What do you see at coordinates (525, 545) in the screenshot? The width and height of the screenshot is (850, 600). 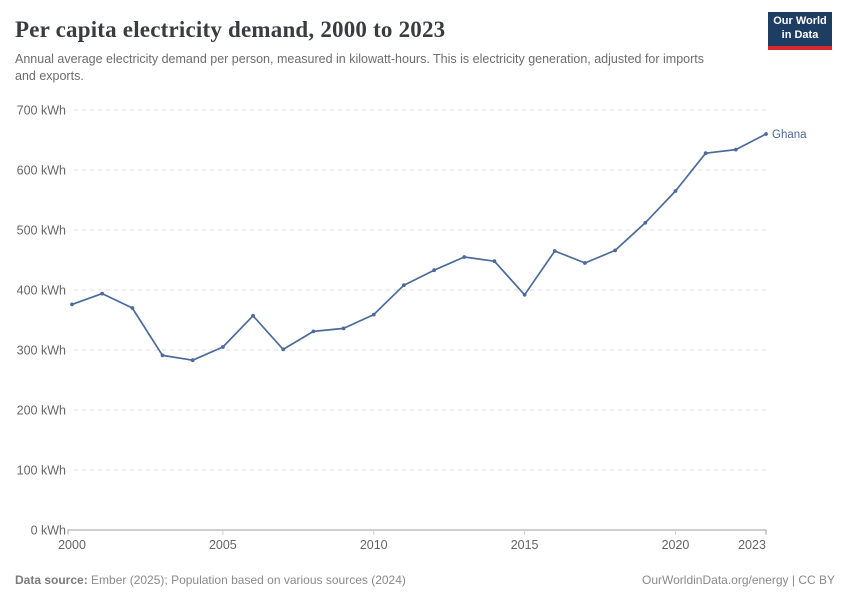 I see `x-axis-tick-label: 2015` at bounding box center [525, 545].